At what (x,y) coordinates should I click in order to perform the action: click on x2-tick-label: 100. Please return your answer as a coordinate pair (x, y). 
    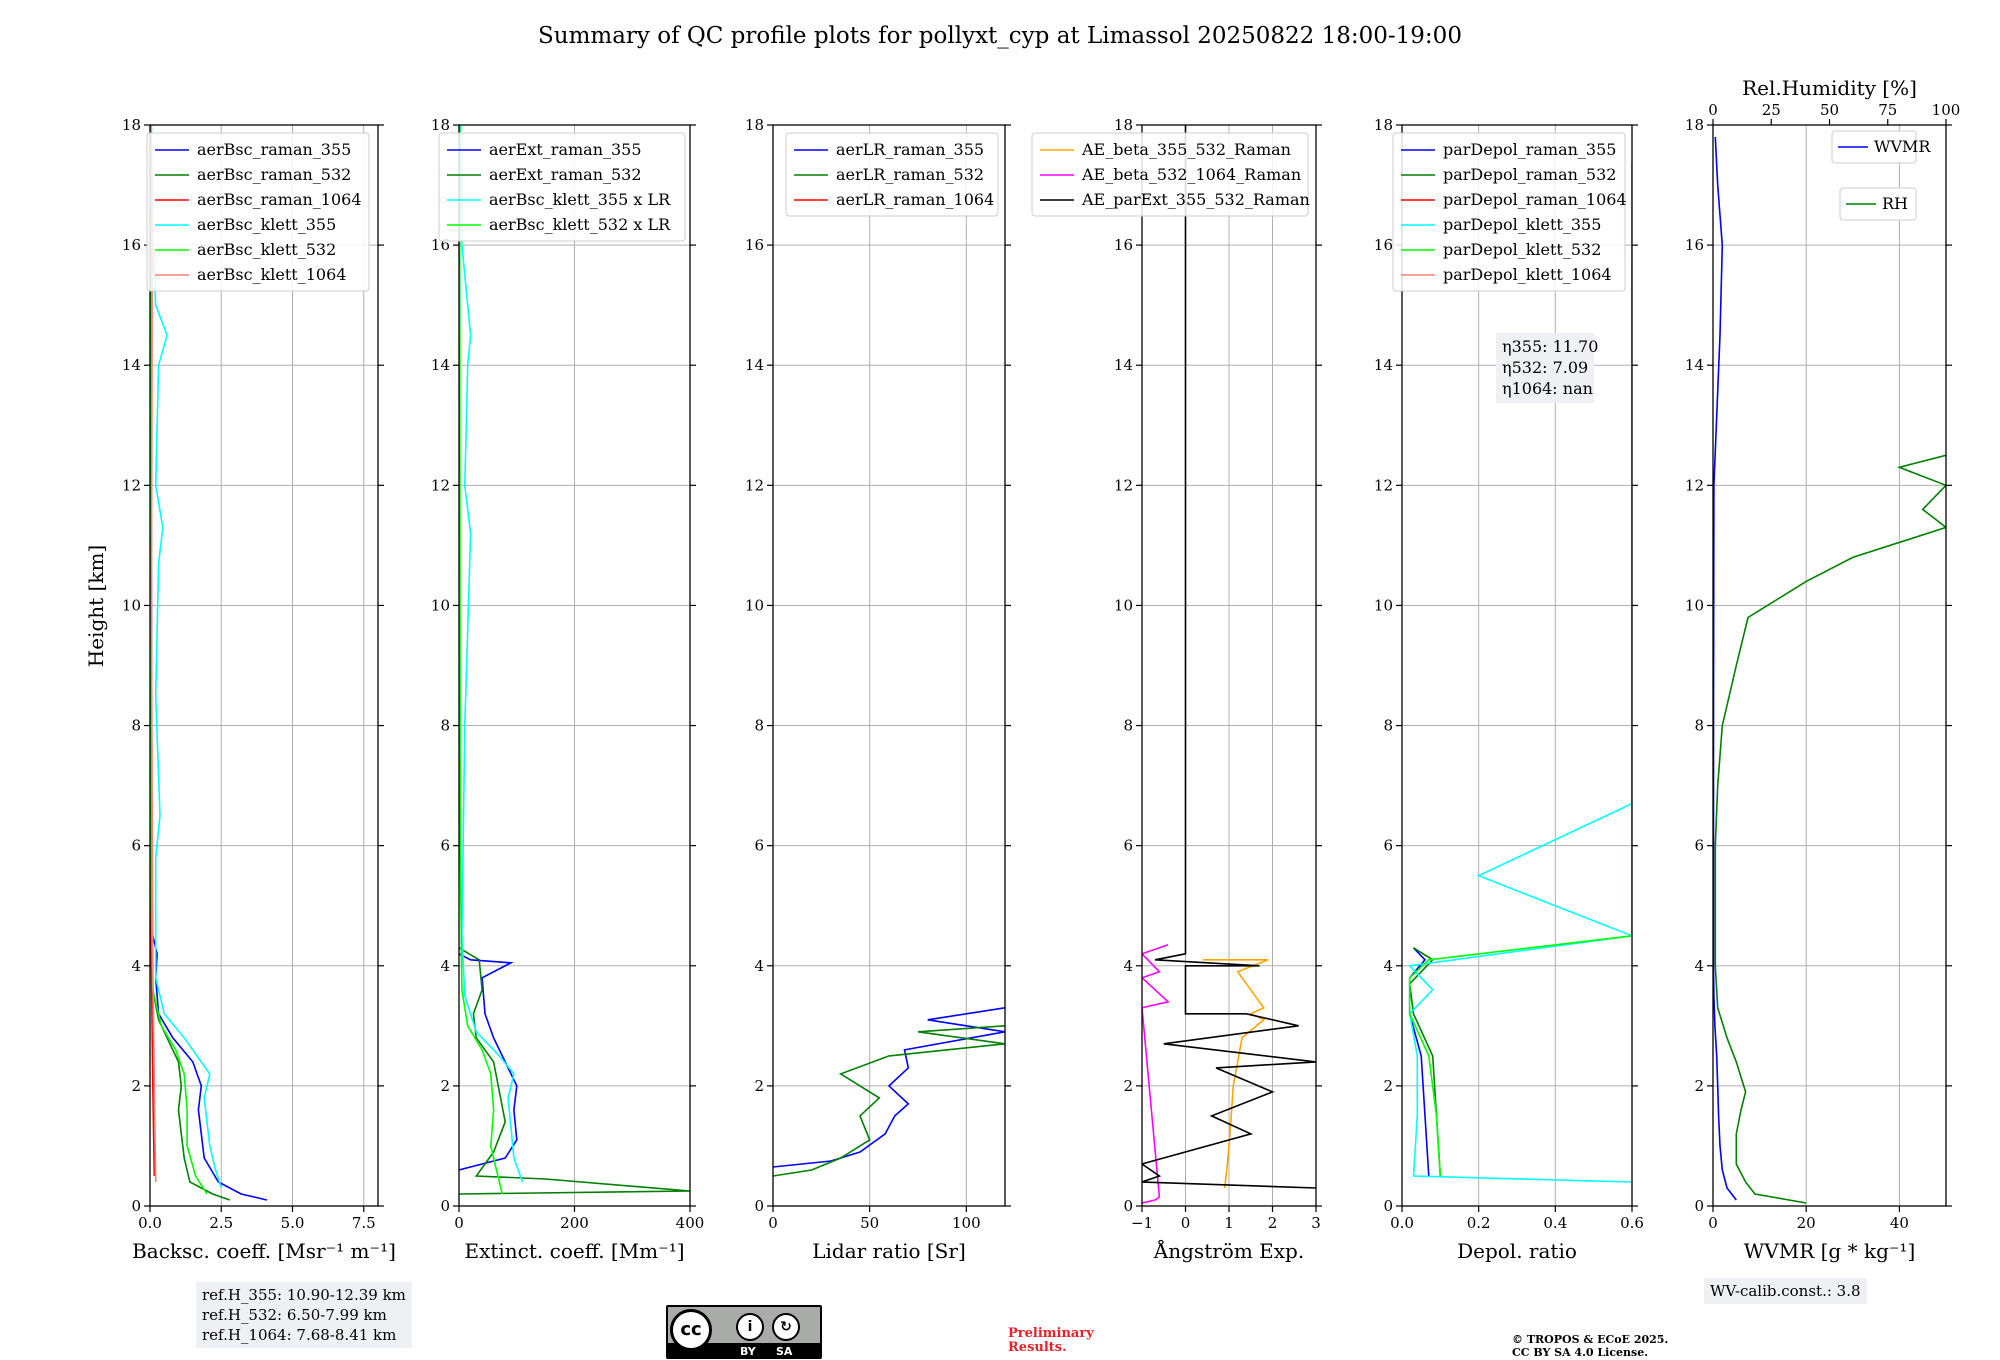
    Looking at the image, I should click on (1946, 110).